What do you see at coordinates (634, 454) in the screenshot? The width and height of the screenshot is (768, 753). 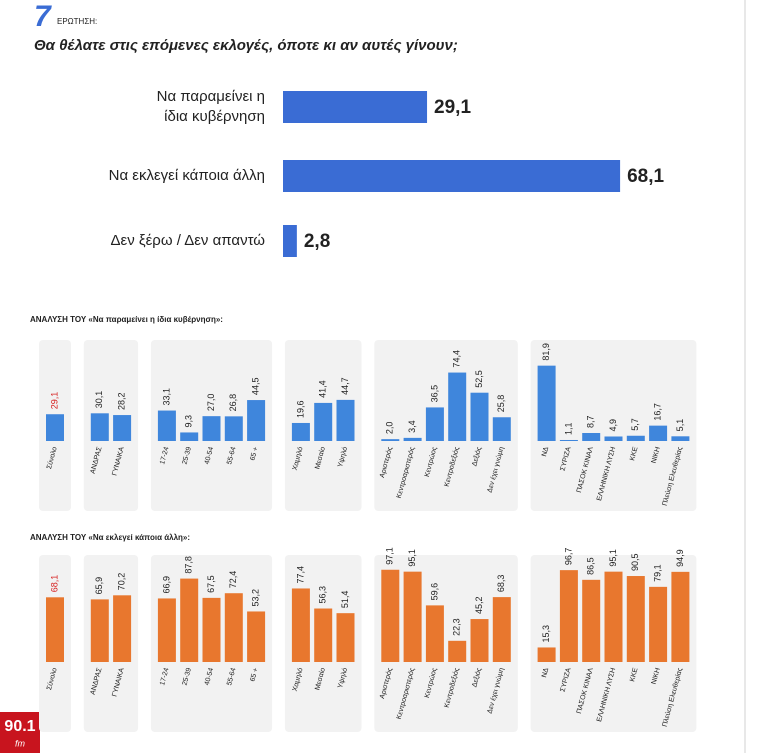 I see `category-label: ΚΚΕ` at bounding box center [634, 454].